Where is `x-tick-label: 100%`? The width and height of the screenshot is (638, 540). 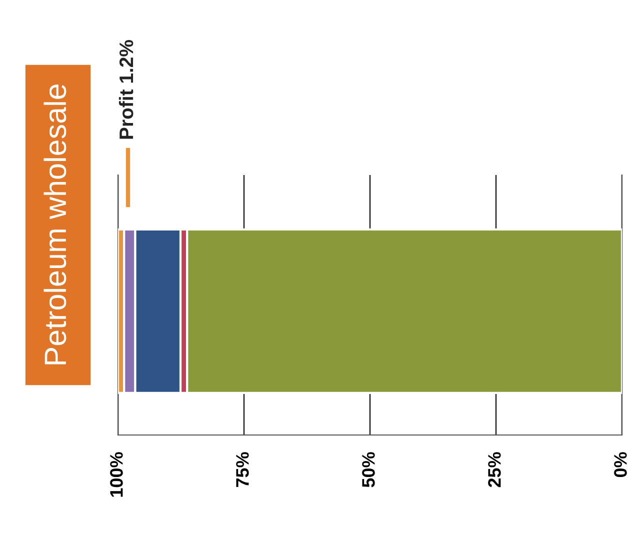
x-tick-label: 100% is located at coordinates (116, 474).